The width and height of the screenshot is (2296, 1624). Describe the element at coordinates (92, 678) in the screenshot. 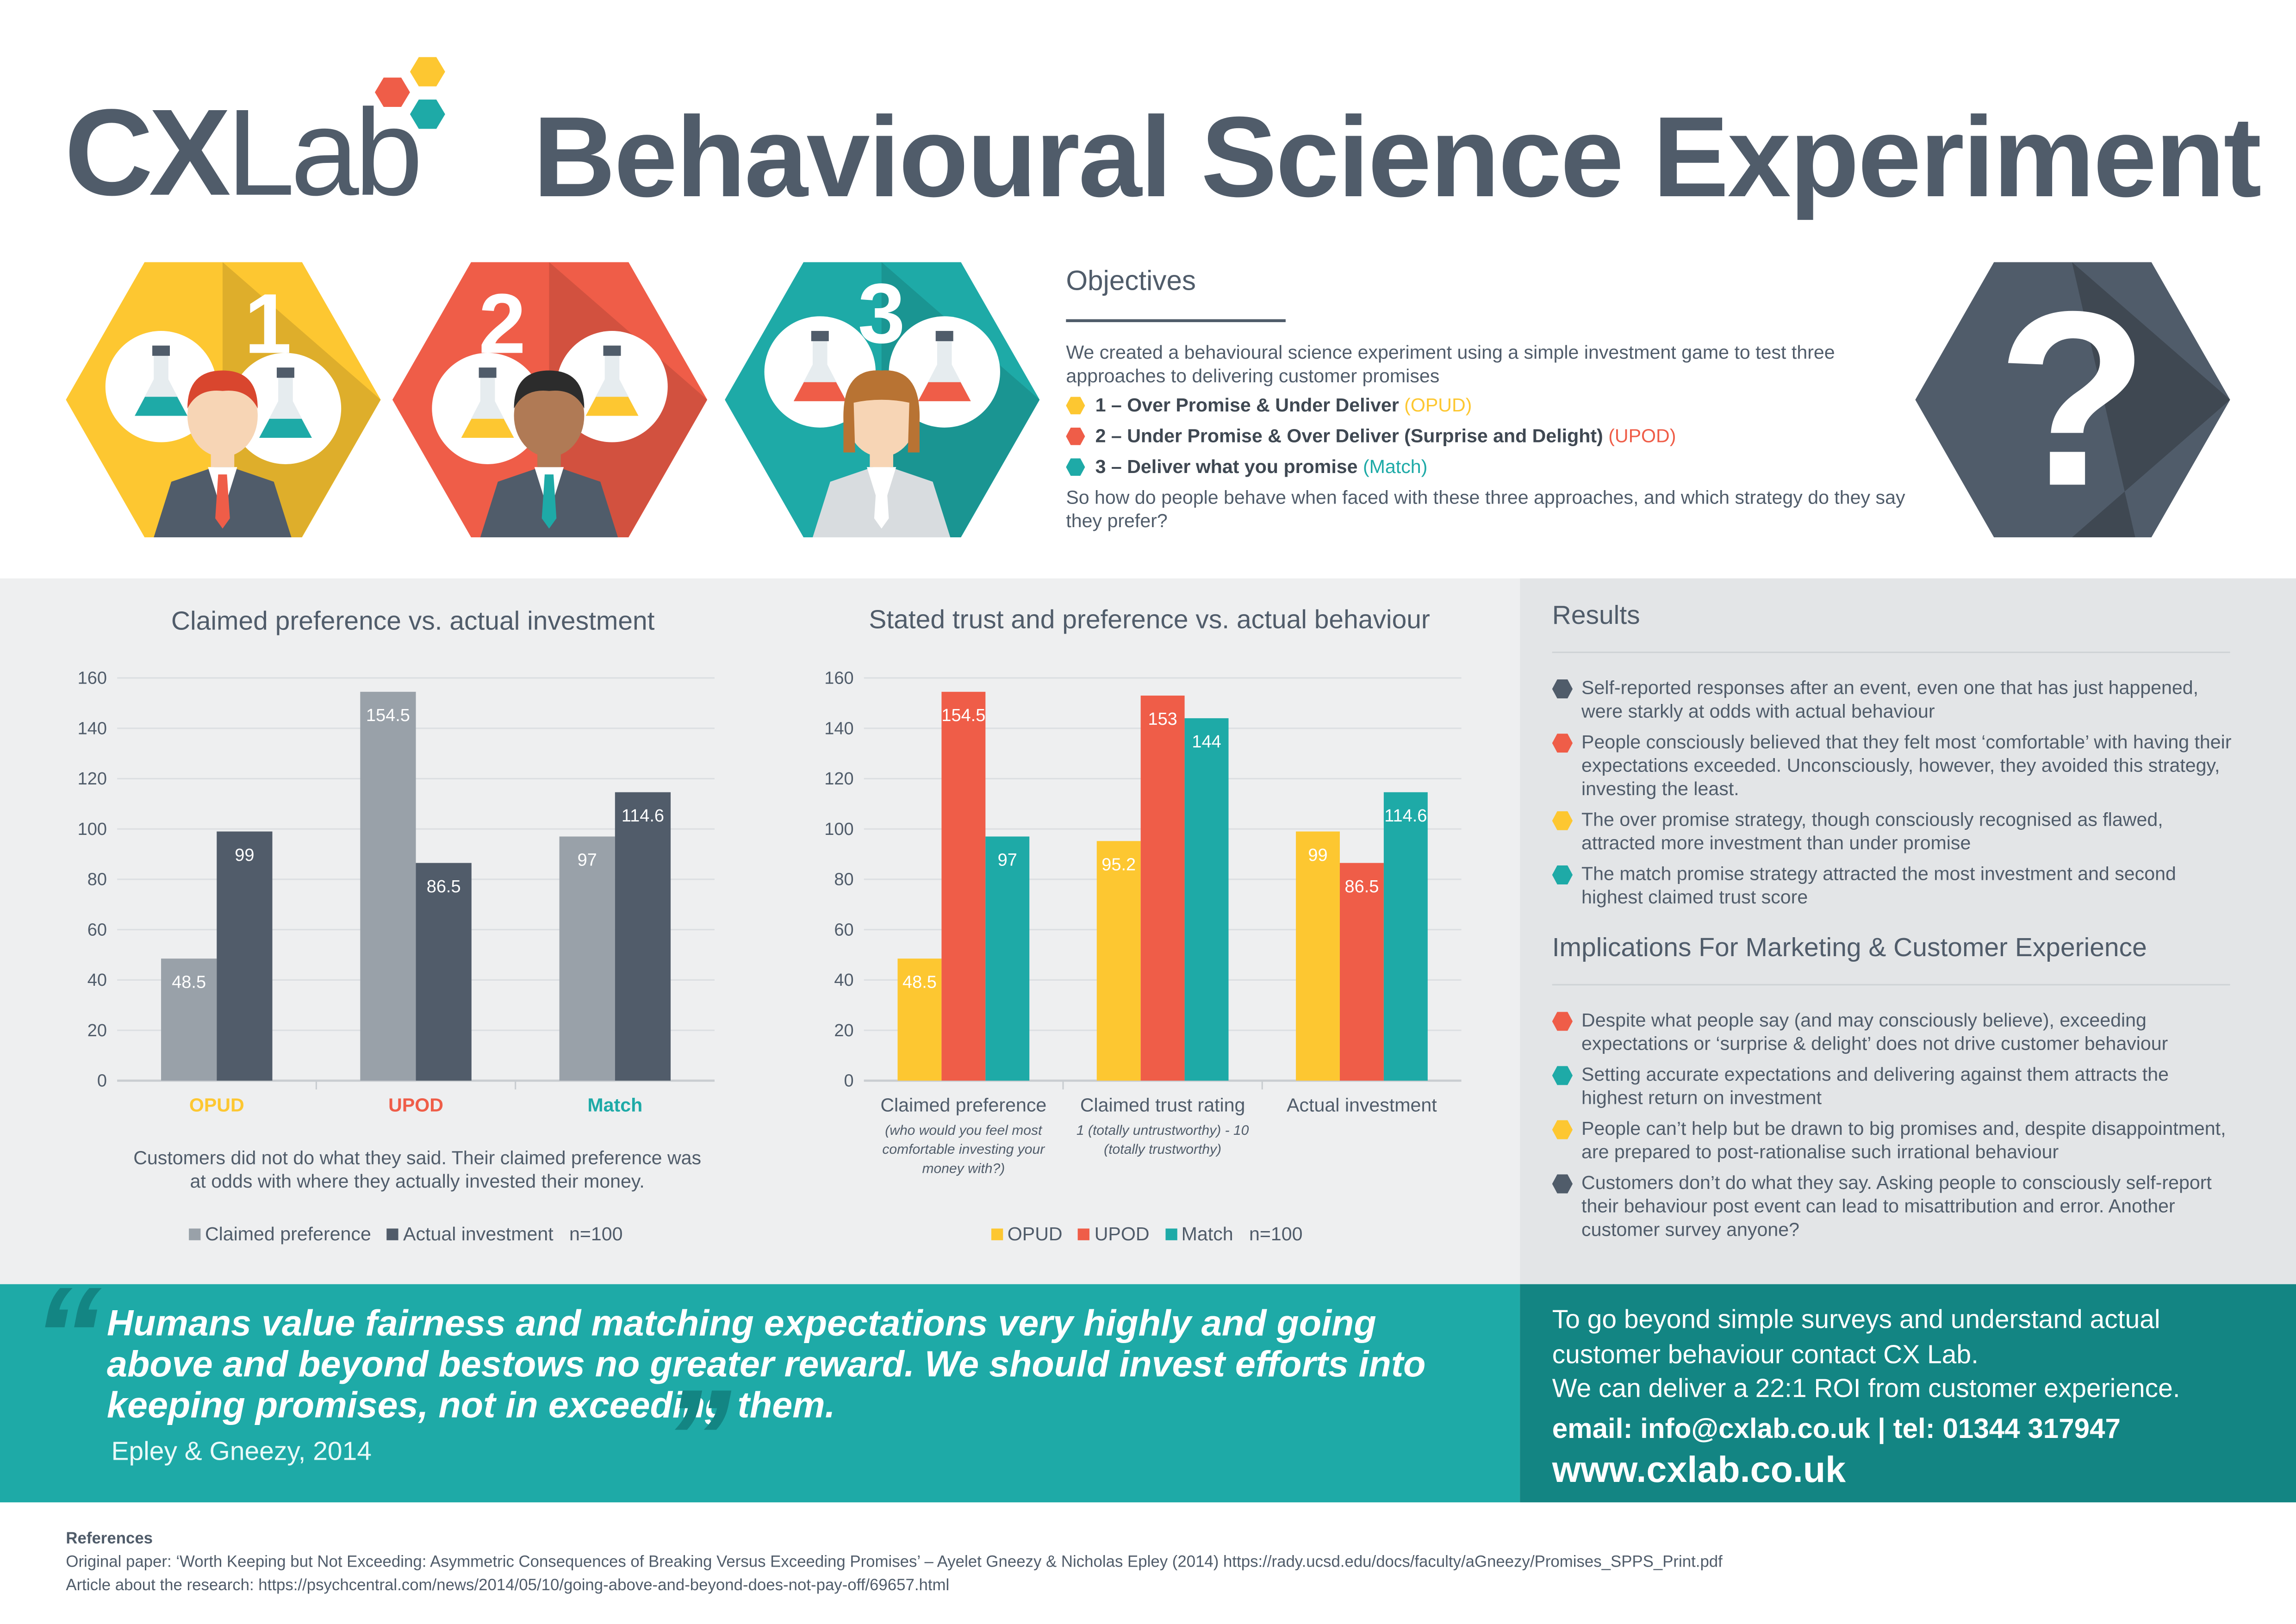

I see `y-tick-label: 160` at that location.